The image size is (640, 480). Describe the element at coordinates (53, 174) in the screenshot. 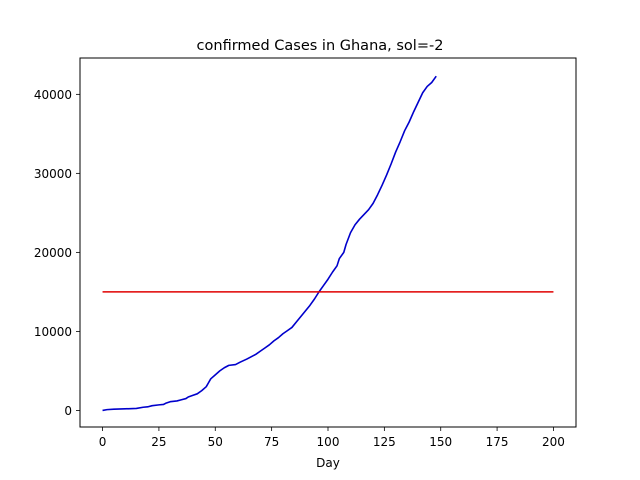

I see `y-tick-label: 30000` at that location.